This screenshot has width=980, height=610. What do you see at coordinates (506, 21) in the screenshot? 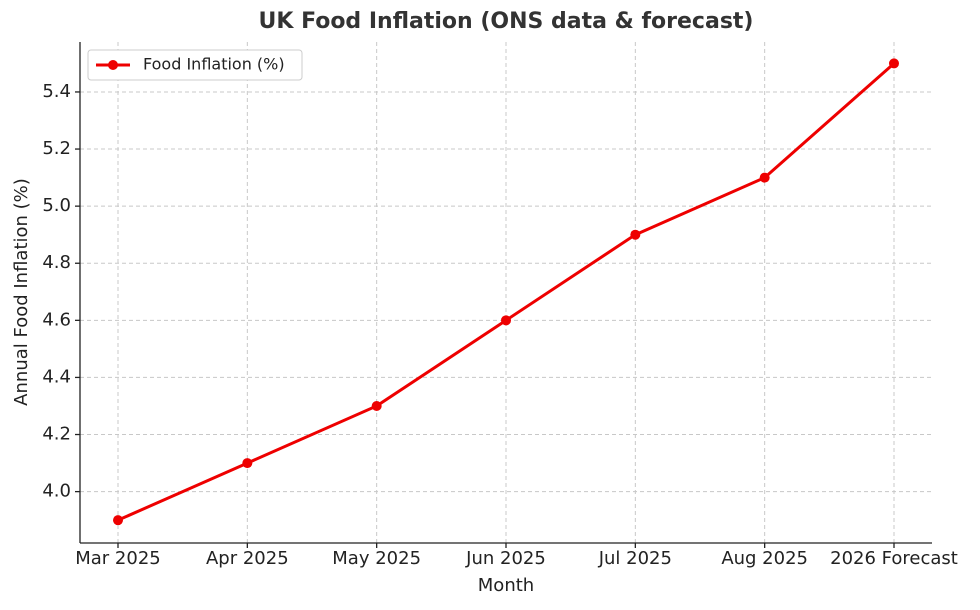
I see `chart-title: UK Food Inflation (ONS data & forecast)` at bounding box center [506, 21].